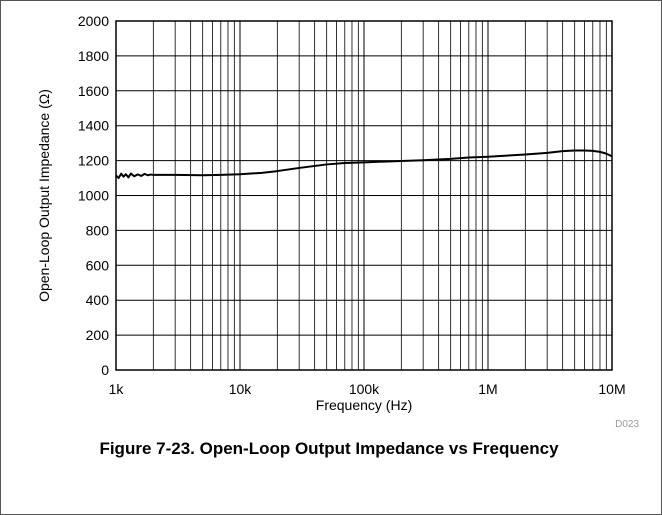 The width and height of the screenshot is (662, 515). Describe the element at coordinates (44, 195) in the screenshot. I see `y-axis-title: Open-Loop Output Impedance (Ω)` at that location.